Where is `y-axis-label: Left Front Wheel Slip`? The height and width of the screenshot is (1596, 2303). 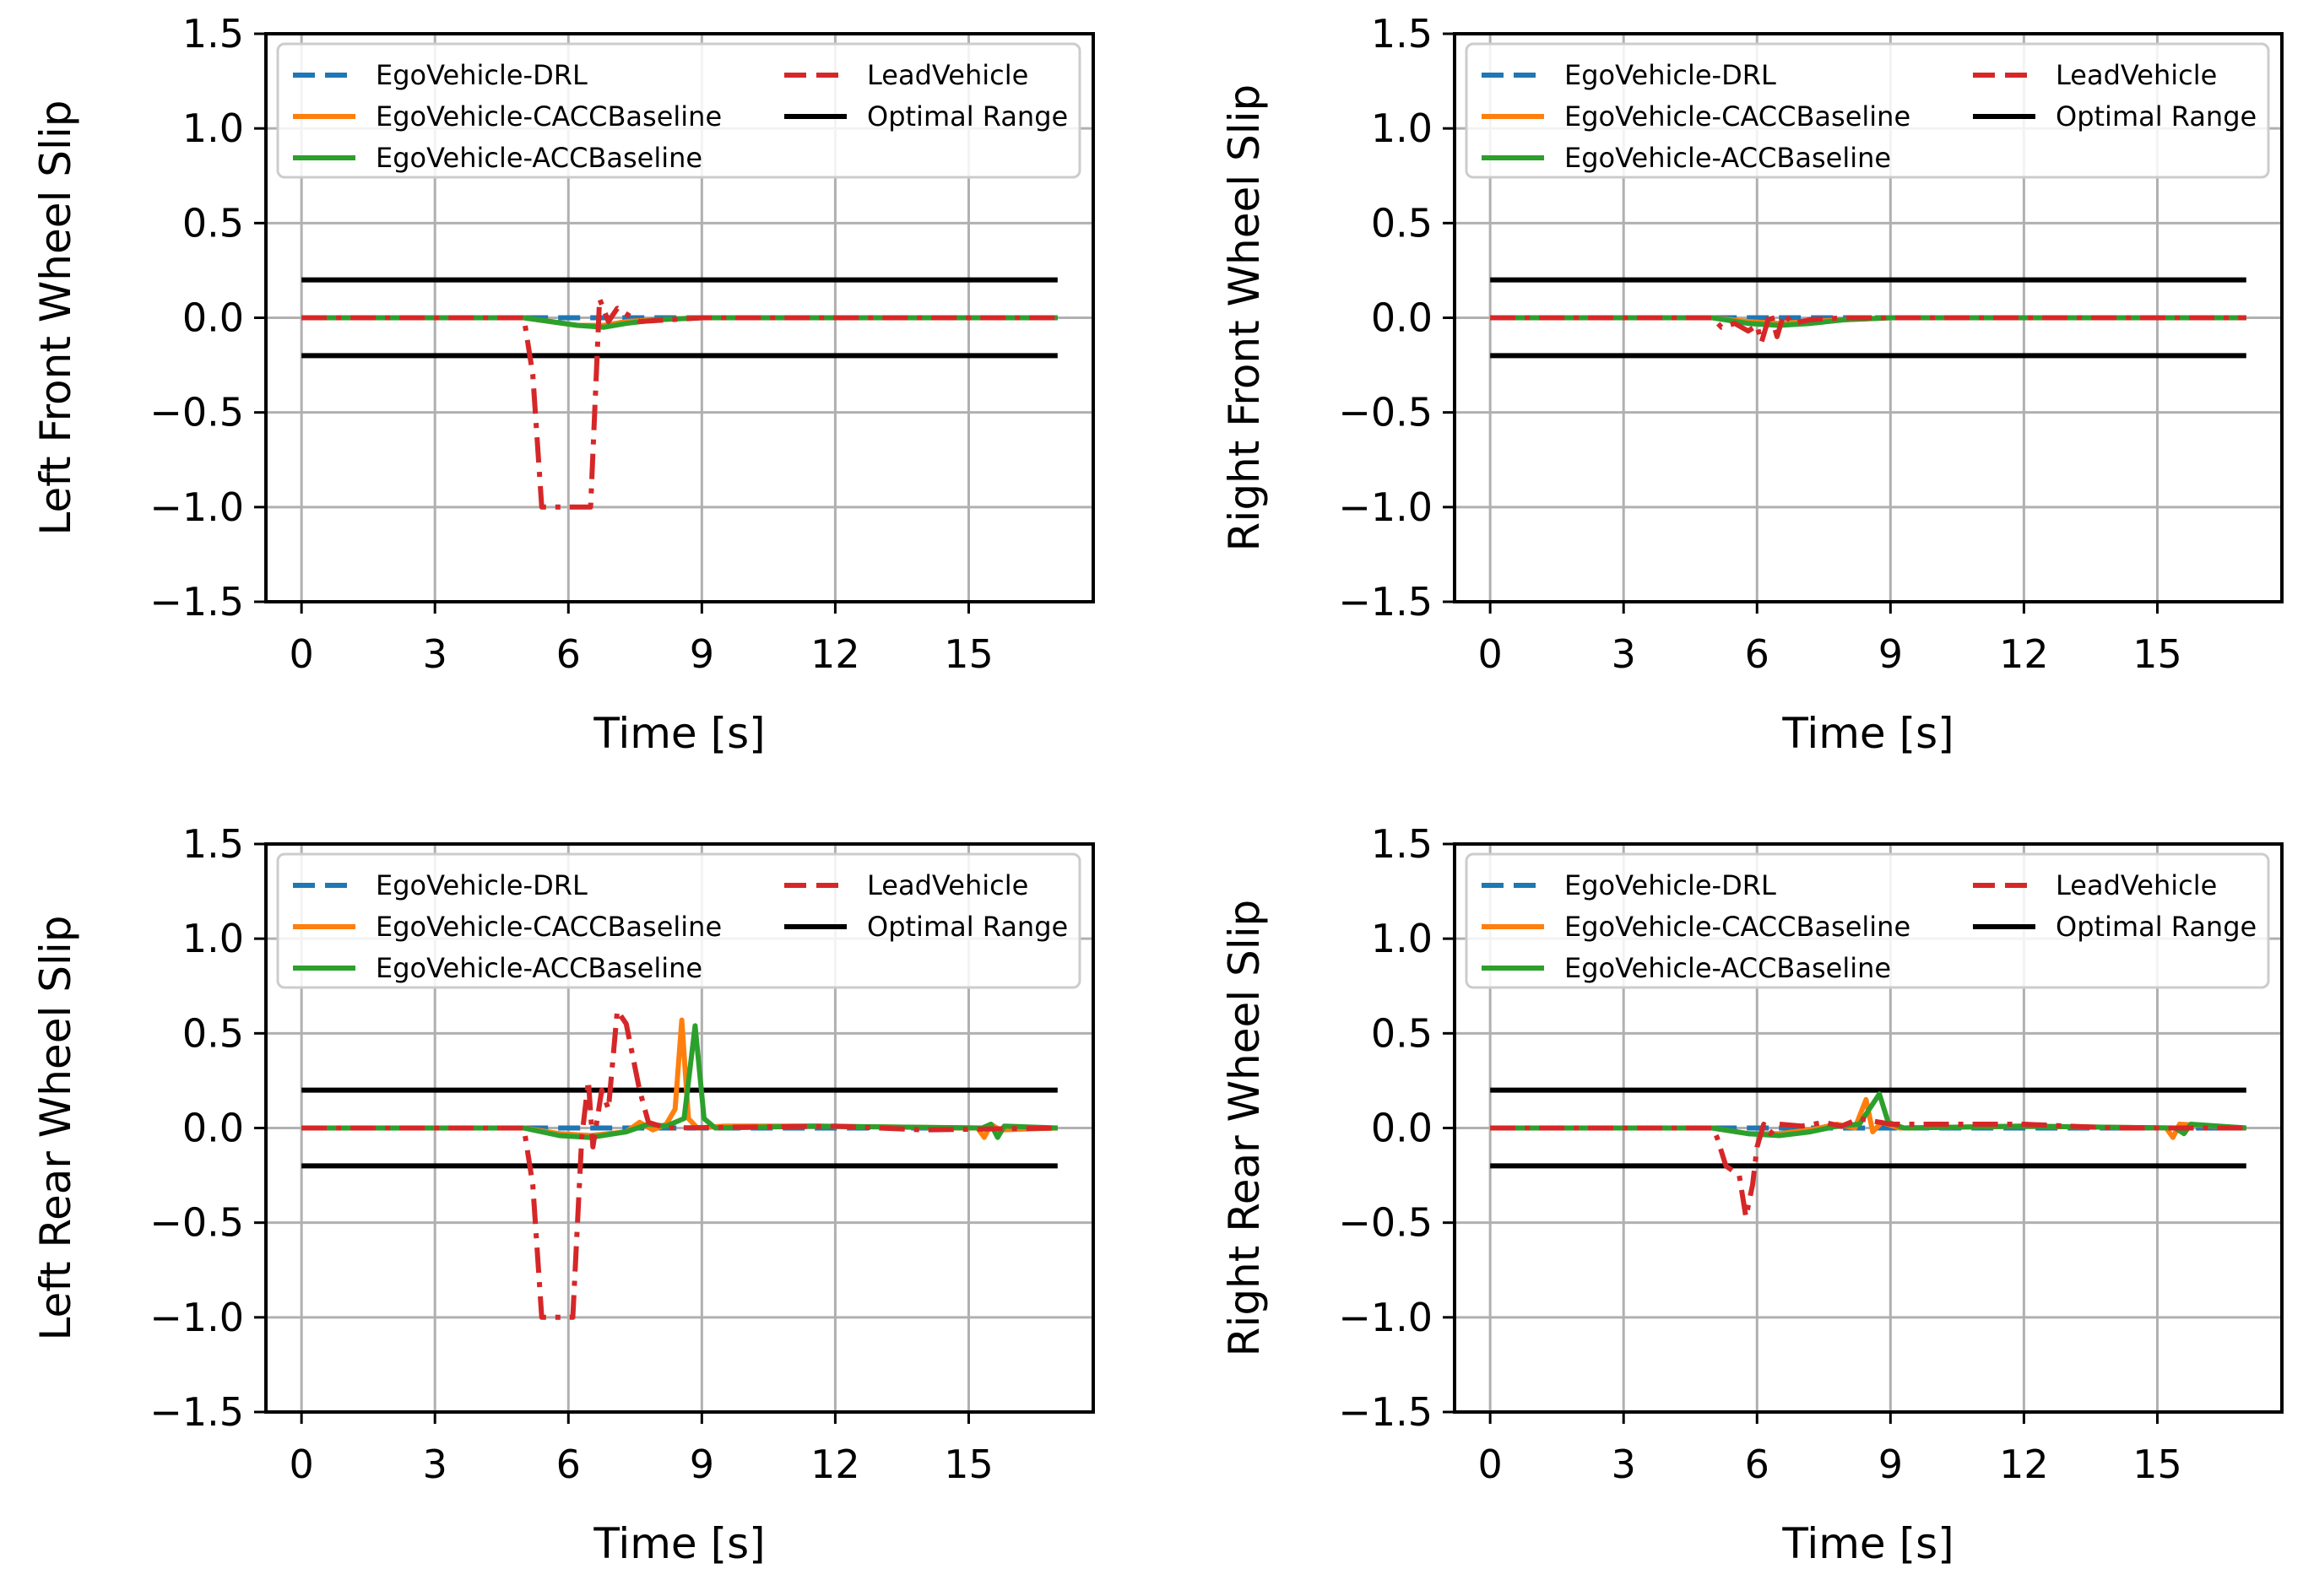 y-axis-label: Left Front Wheel Slip is located at coordinates (56, 317).